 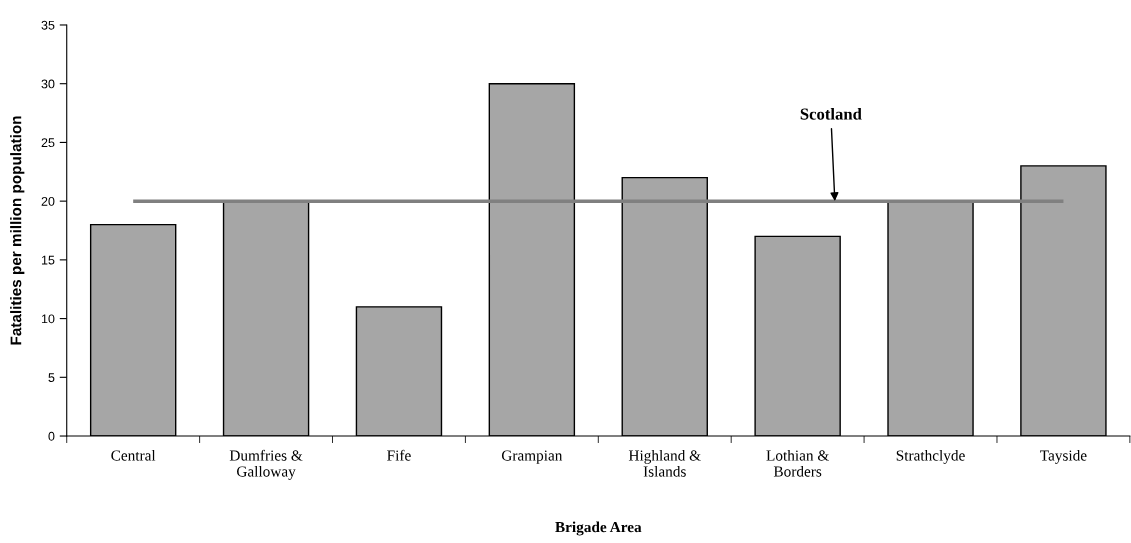 I want to click on x-tick-label: Grampian, so click(x=532, y=457).